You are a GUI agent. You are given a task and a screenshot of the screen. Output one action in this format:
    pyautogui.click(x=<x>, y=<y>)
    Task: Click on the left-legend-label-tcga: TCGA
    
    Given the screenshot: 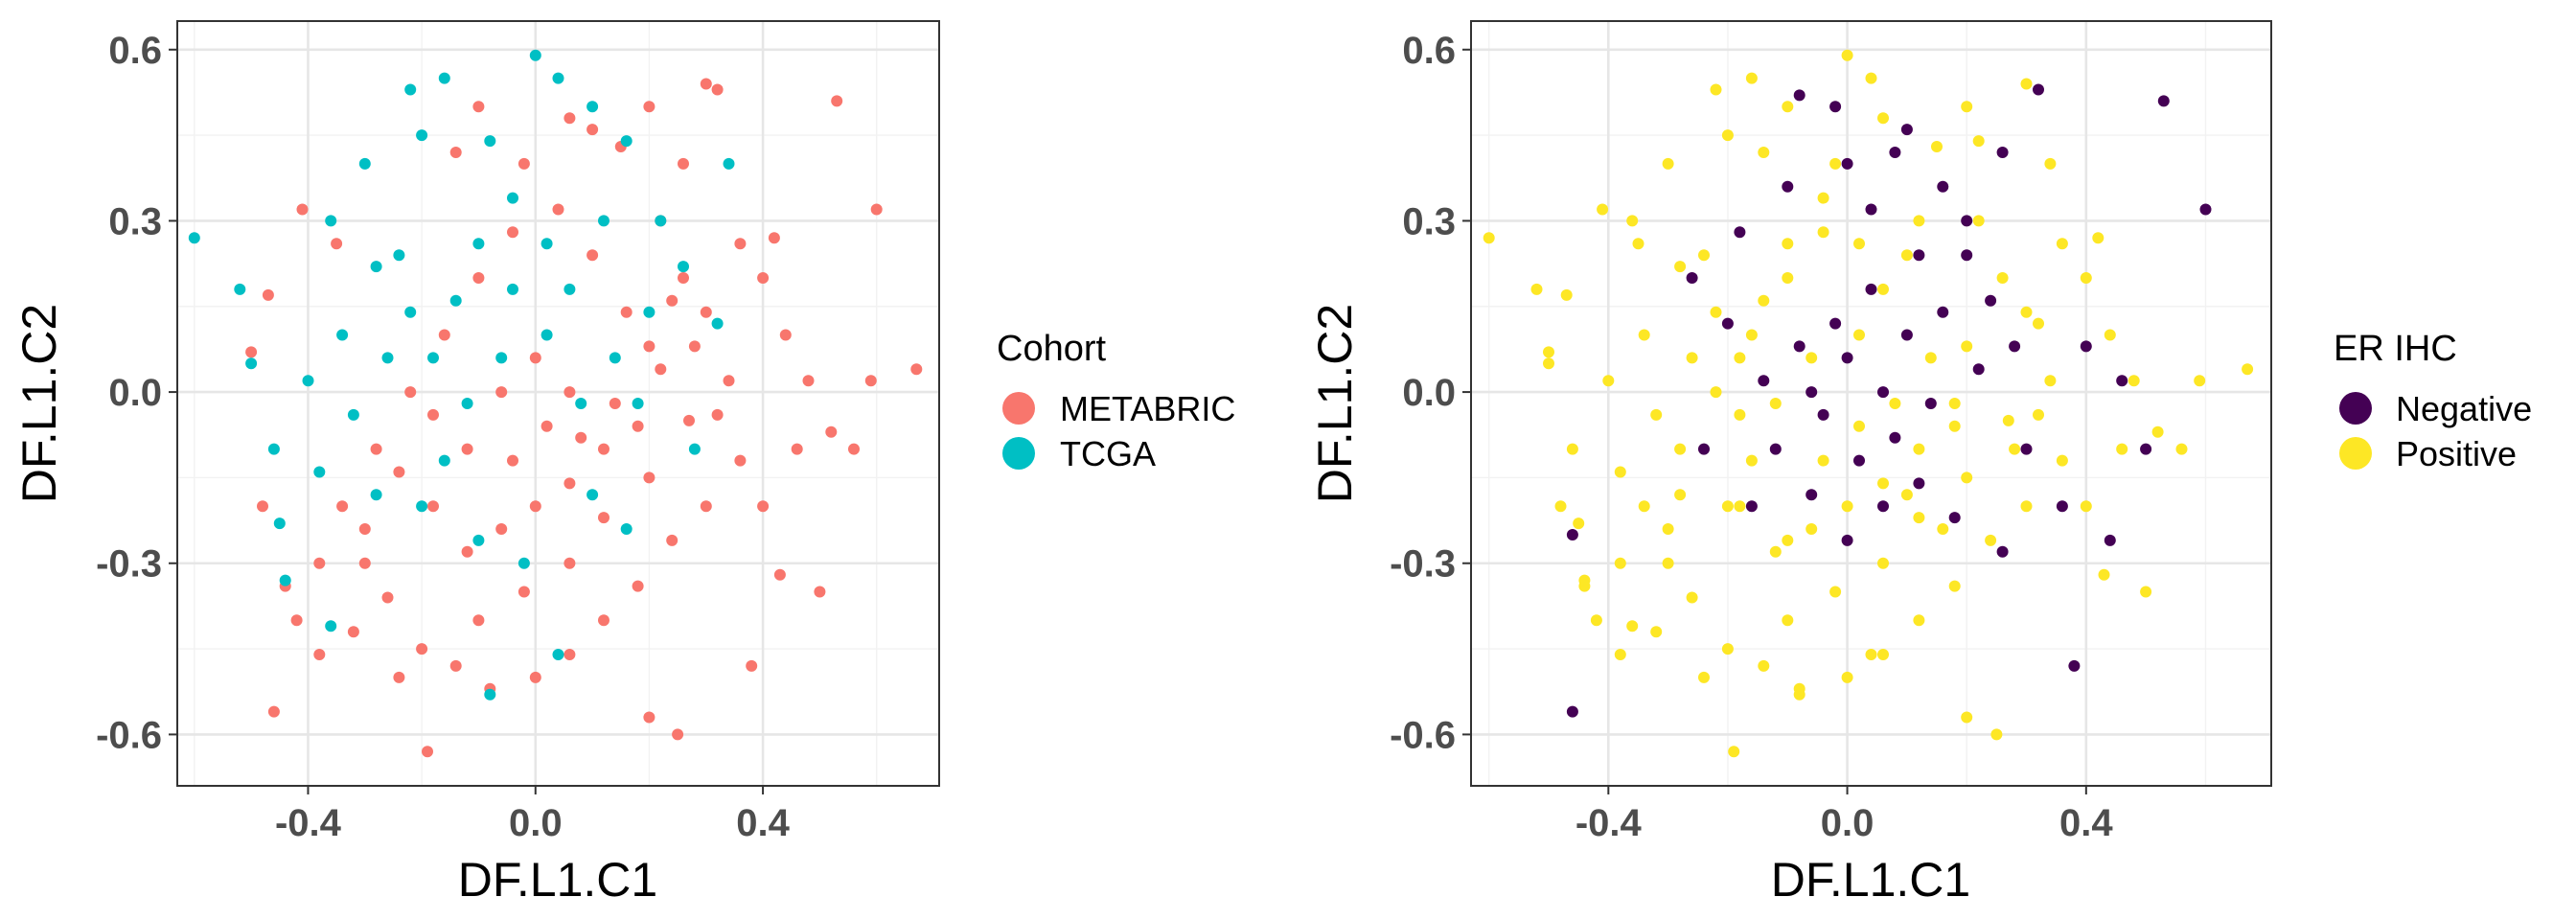 What is the action you would take?
    pyautogui.click(x=1108, y=453)
    